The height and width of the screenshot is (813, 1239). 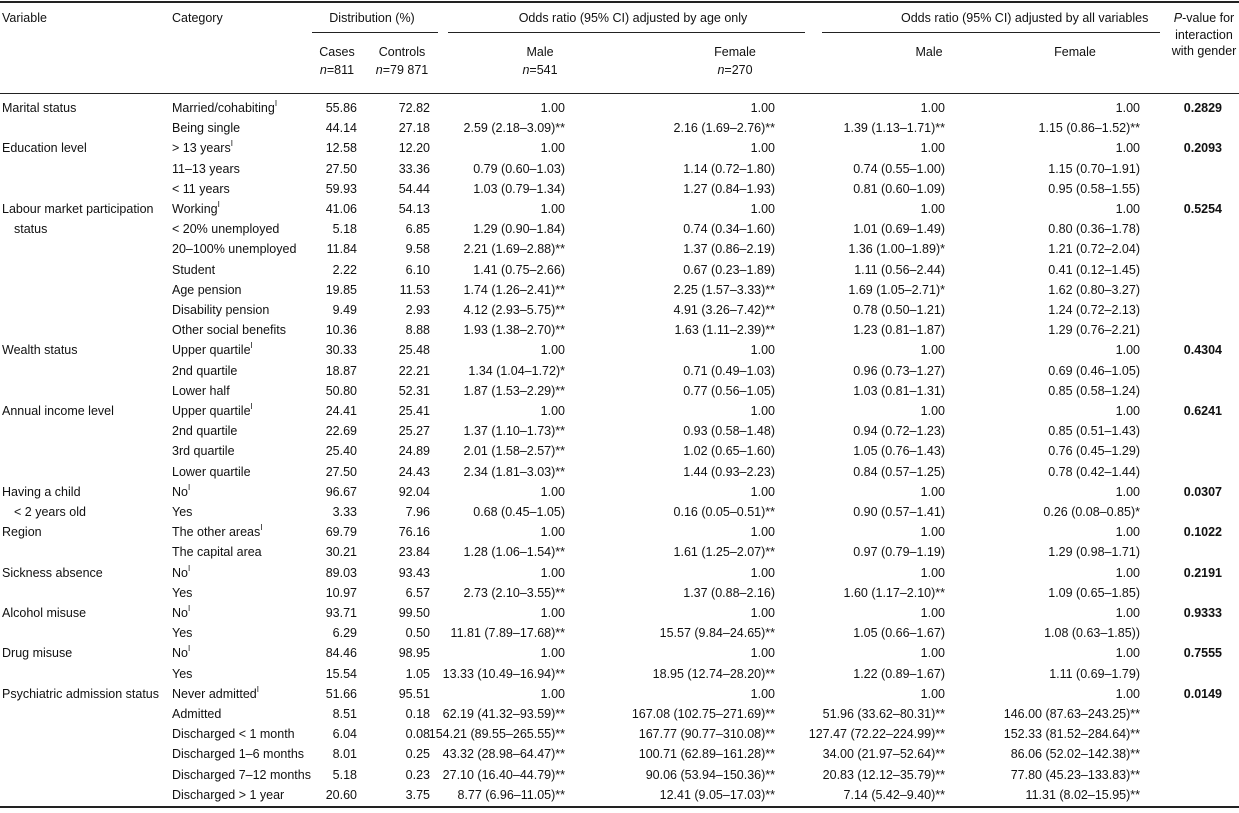 I want to click on variable: Drug misuse, so click(x=37, y=653).